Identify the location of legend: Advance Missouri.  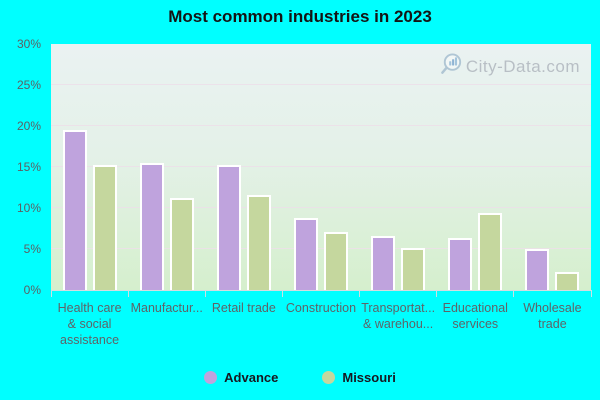
(300, 377).